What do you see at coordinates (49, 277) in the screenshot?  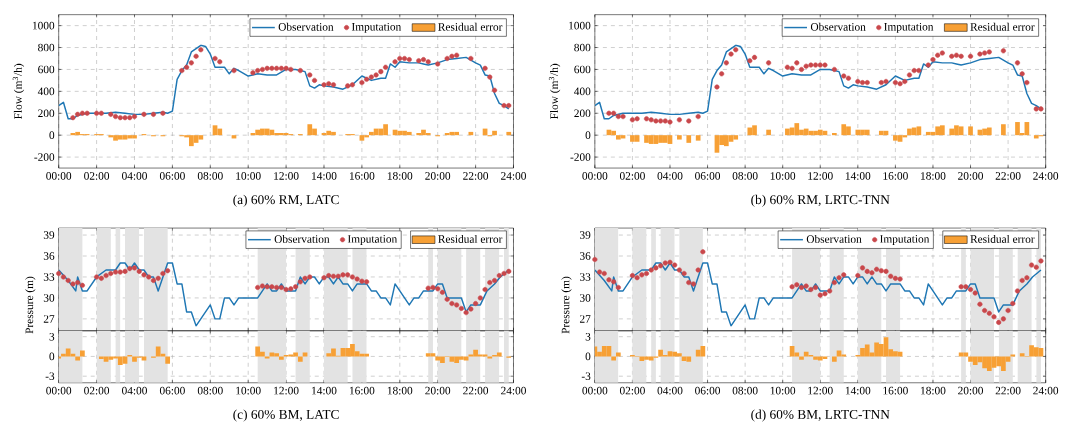 I see `y-tick-label: 33` at bounding box center [49, 277].